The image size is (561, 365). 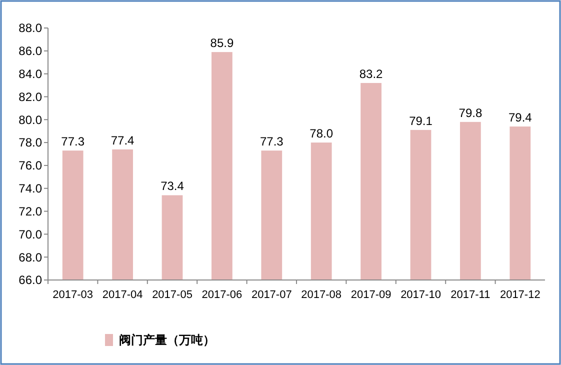 What do you see at coordinates (30, 189) in the screenshot?
I see `y-tick-label: 74.0` at bounding box center [30, 189].